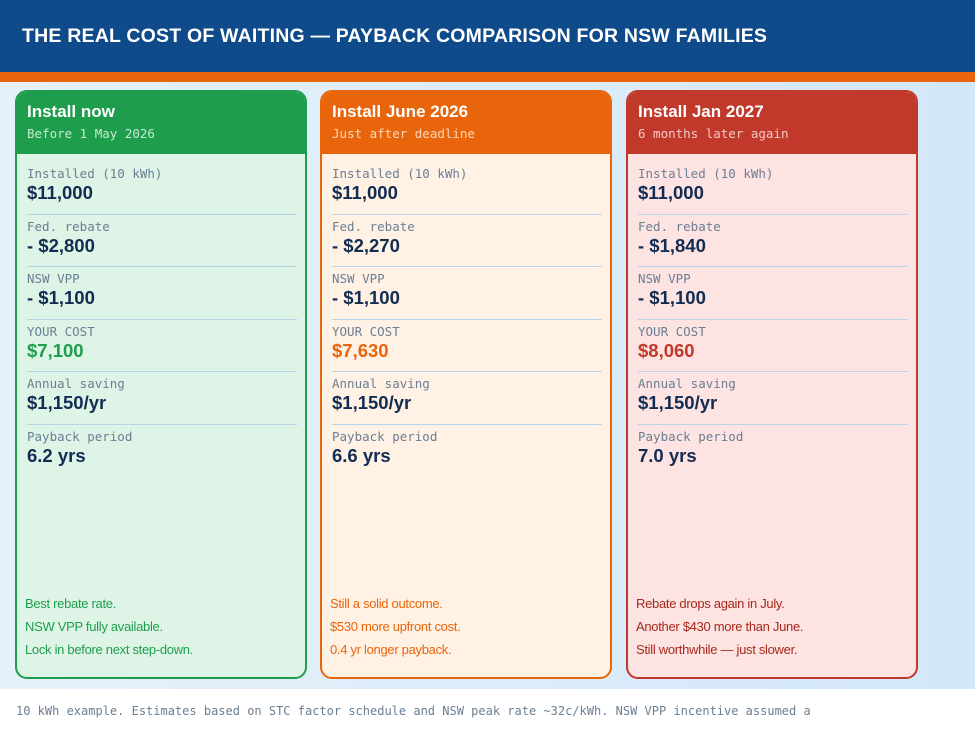 This screenshot has width=975, height=733. Describe the element at coordinates (467, 346) in the screenshot. I see `cost-row: YOUR COST $7,630` at that location.